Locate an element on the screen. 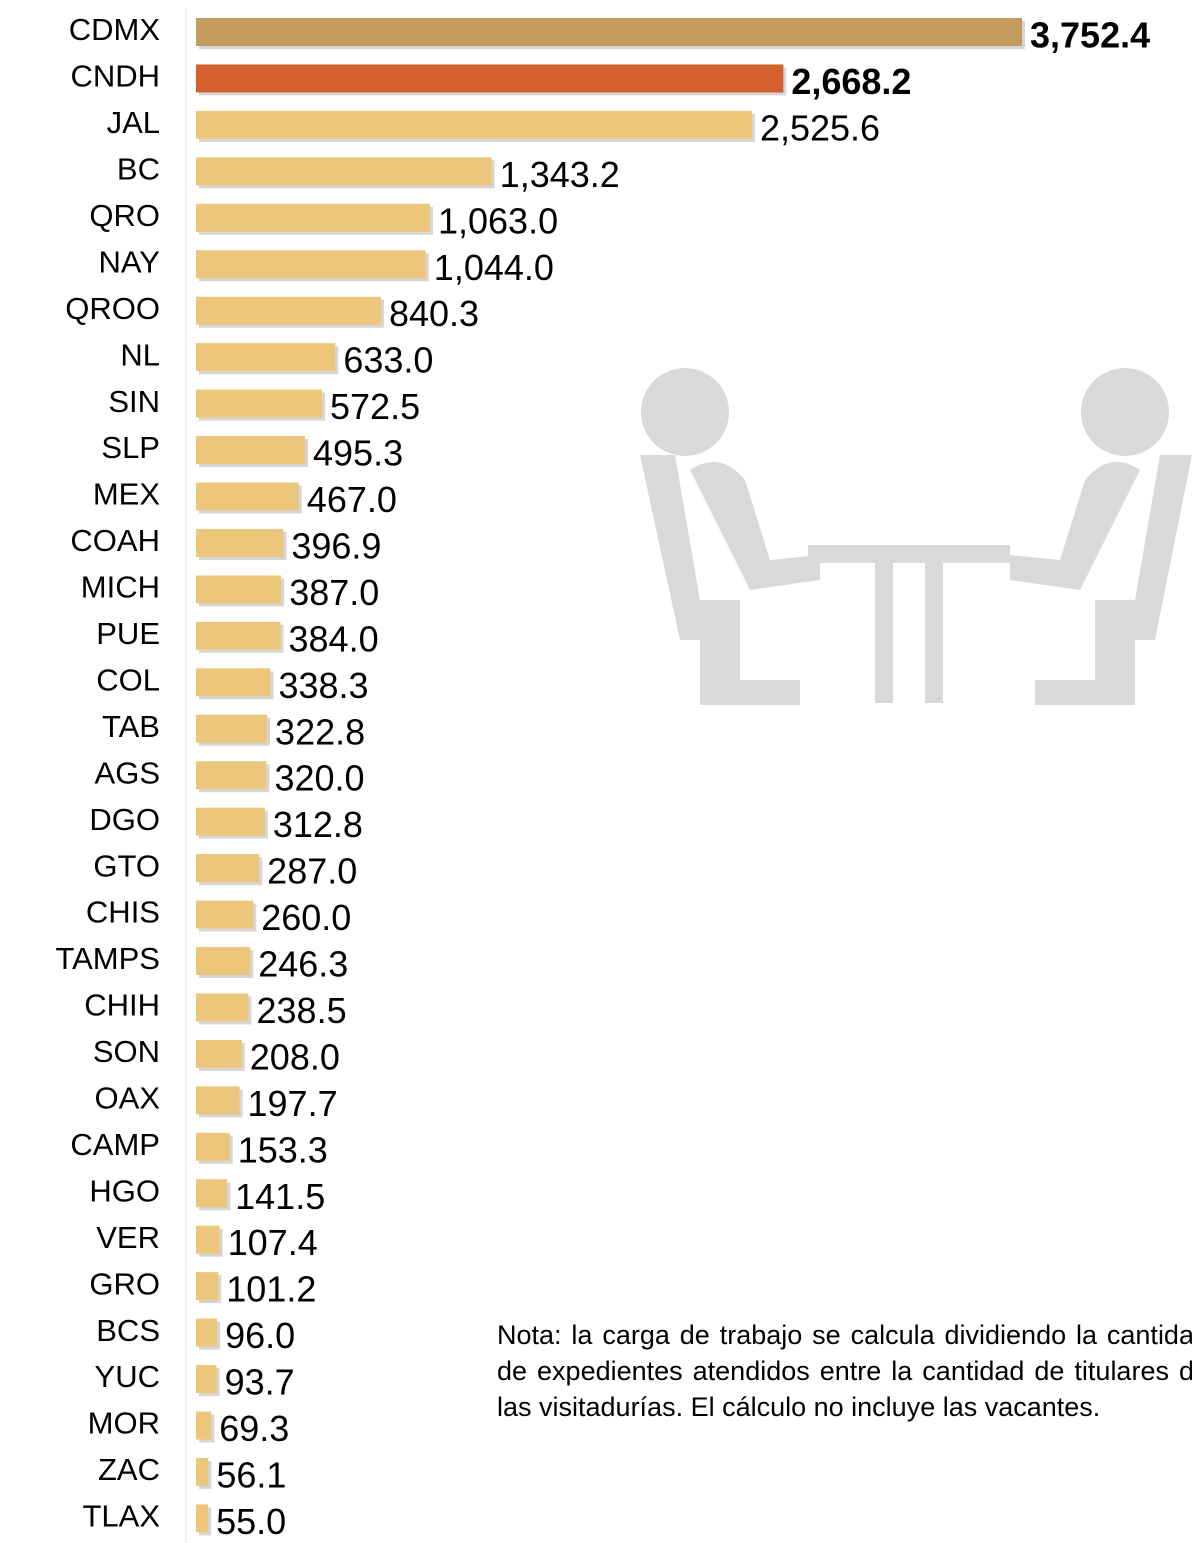 This screenshot has width=1192, height=1543. value-label: 153.3 is located at coordinates (283, 1149).